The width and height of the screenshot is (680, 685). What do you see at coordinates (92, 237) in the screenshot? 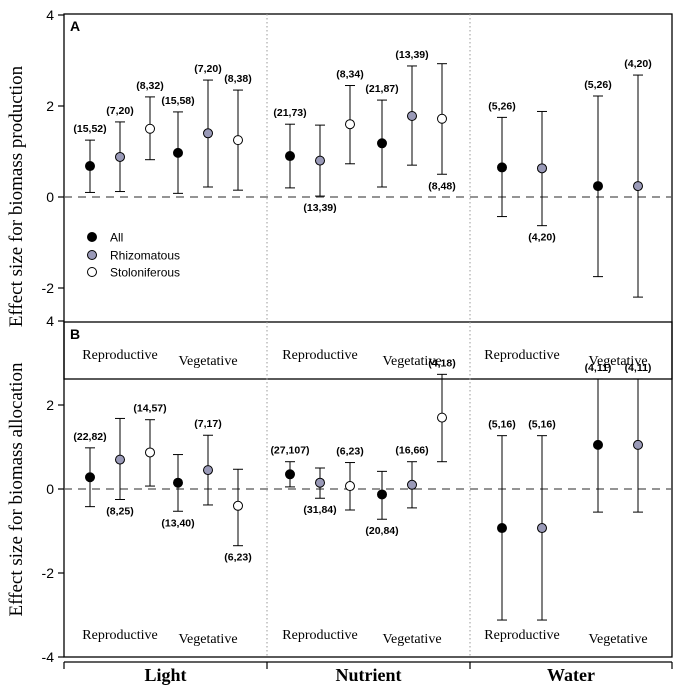
I see `legend-marker-all` at bounding box center [92, 237].